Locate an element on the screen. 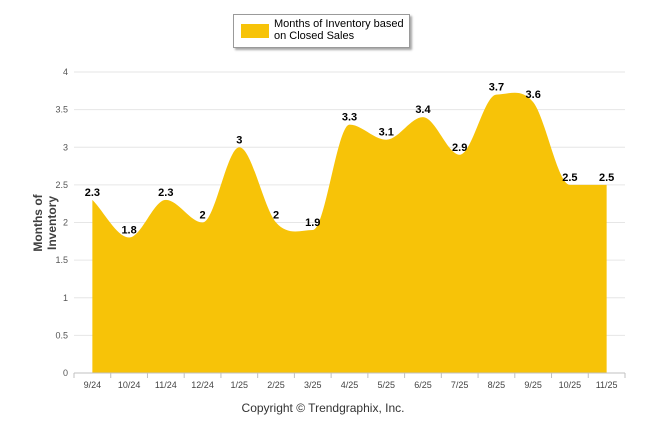 This screenshot has height=434, width=646. data-label: 3.6 is located at coordinates (533, 95).